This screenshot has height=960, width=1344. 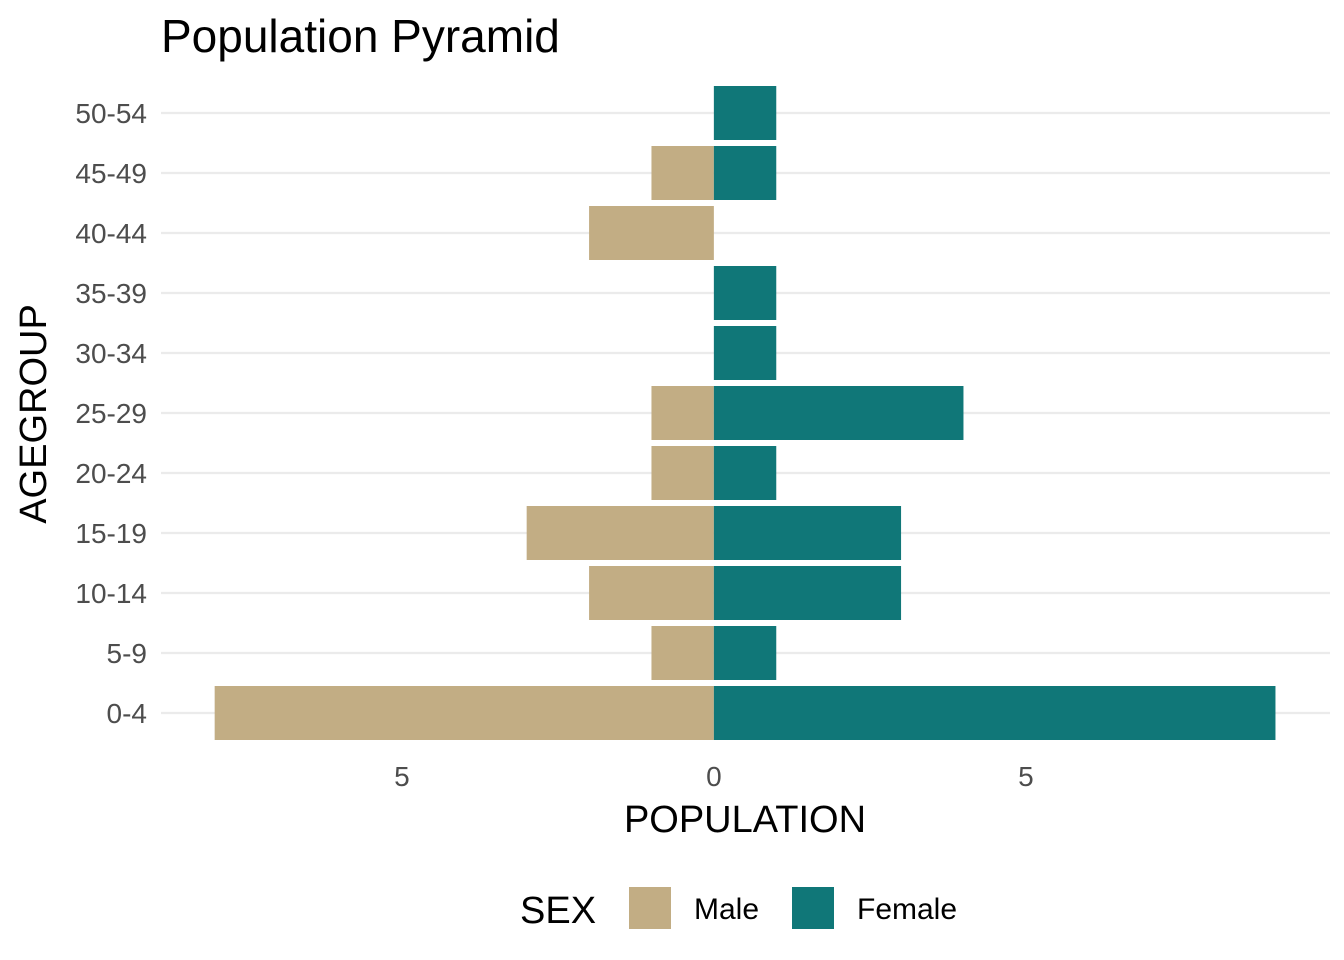 I want to click on x-tick-label-1: 0, so click(x=714, y=776).